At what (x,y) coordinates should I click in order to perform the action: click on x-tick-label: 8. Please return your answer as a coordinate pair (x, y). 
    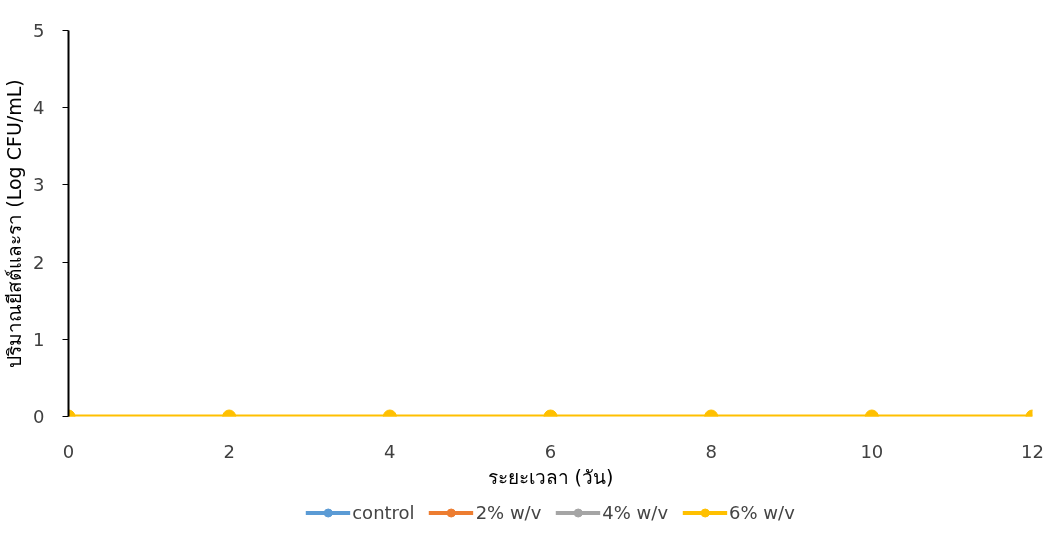
    Looking at the image, I should click on (711, 451).